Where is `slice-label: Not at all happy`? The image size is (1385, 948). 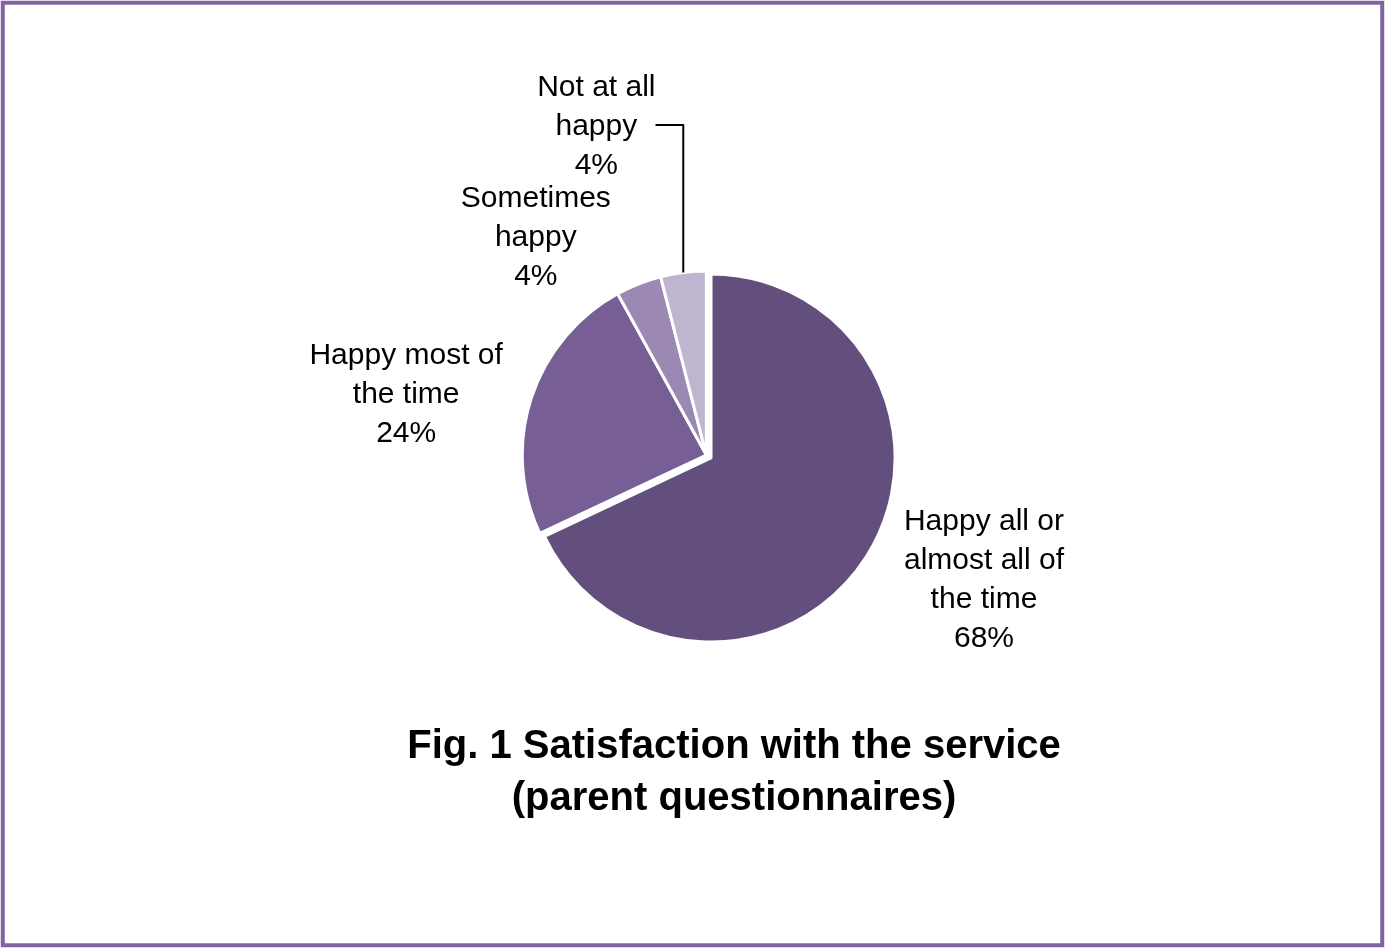 slice-label: Not at all happy is located at coordinates (596, 105).